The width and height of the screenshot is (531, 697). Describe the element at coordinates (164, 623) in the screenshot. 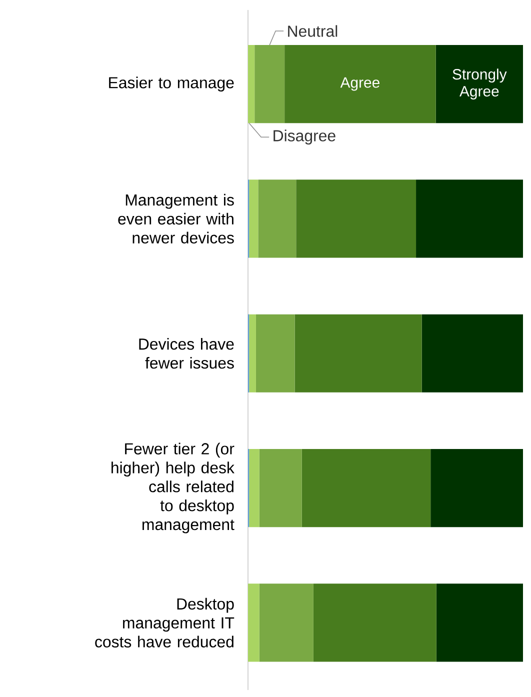

I see `y-tick-label: Desktop management IT costs have reduced` at that location.